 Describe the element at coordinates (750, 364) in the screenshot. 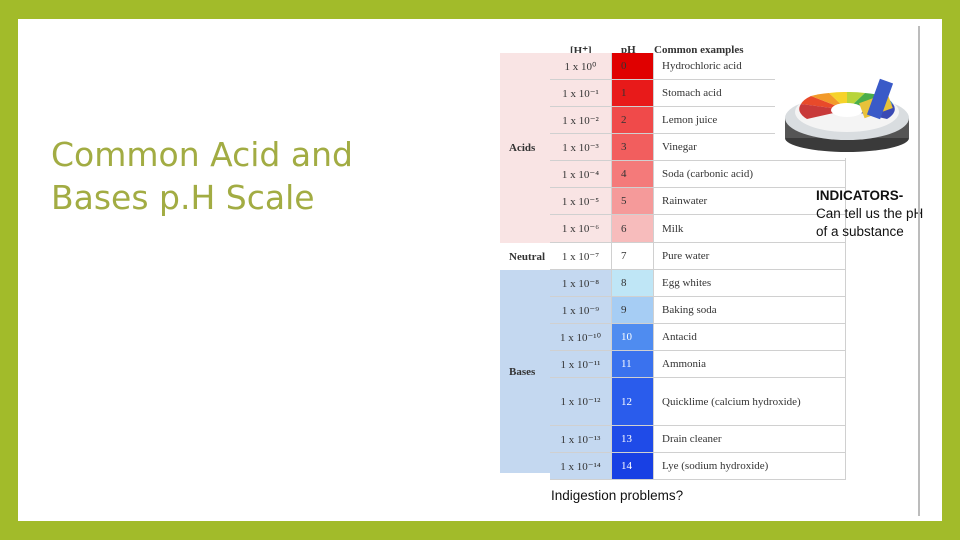

I see `example-cell: Ammonia` at that location.